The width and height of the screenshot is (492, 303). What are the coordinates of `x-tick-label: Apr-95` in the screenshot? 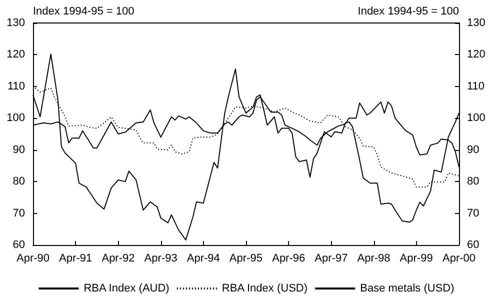 It's located at (245, 258).